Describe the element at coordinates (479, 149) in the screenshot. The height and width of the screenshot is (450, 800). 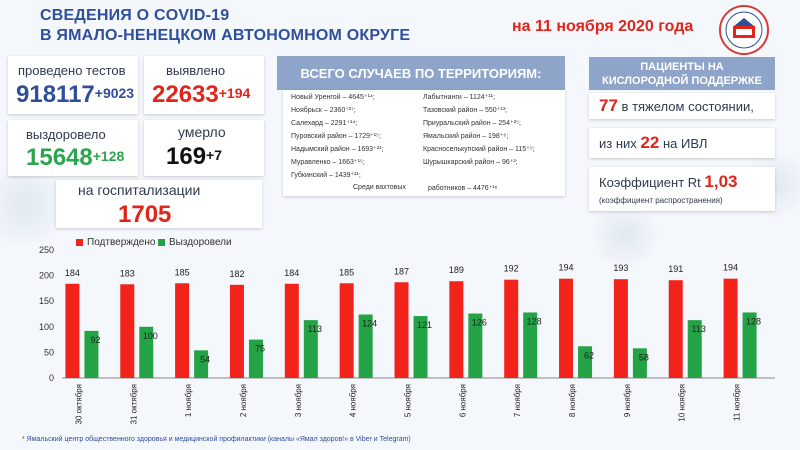
I see `territory-item: Красноселькупский район – 115⁺⁵;` at that location.